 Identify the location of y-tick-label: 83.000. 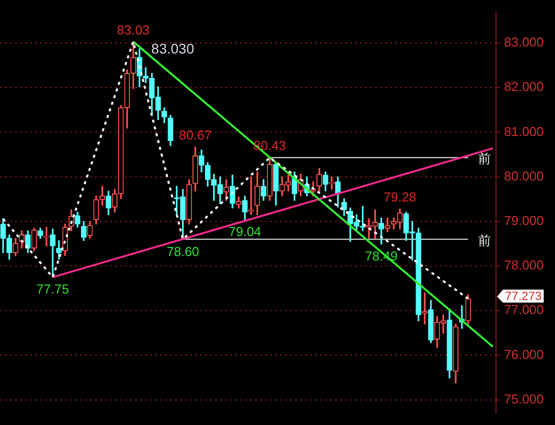
(524, 42).